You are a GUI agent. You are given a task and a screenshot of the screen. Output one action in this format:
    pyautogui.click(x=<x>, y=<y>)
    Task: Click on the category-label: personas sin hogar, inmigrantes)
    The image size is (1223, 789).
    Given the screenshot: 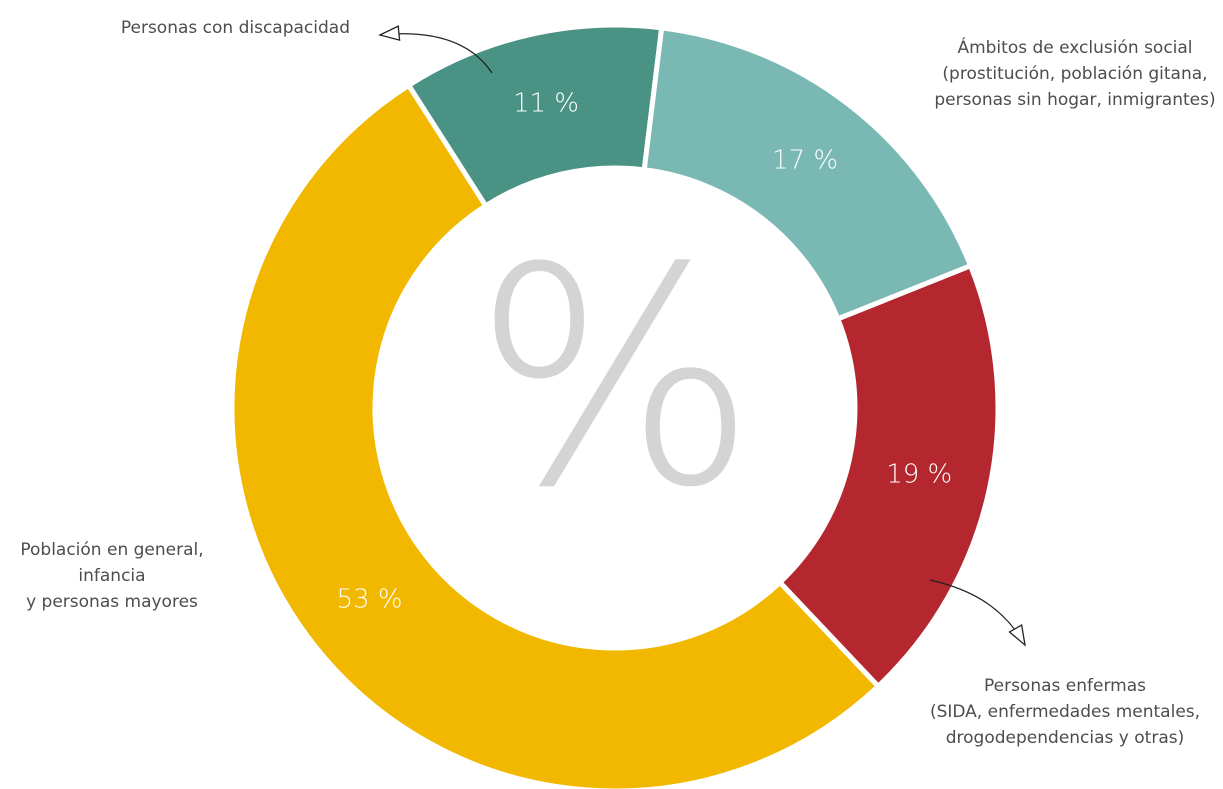 What is the action you would take?
    pyautogui.click(x=1074, y=100)
    